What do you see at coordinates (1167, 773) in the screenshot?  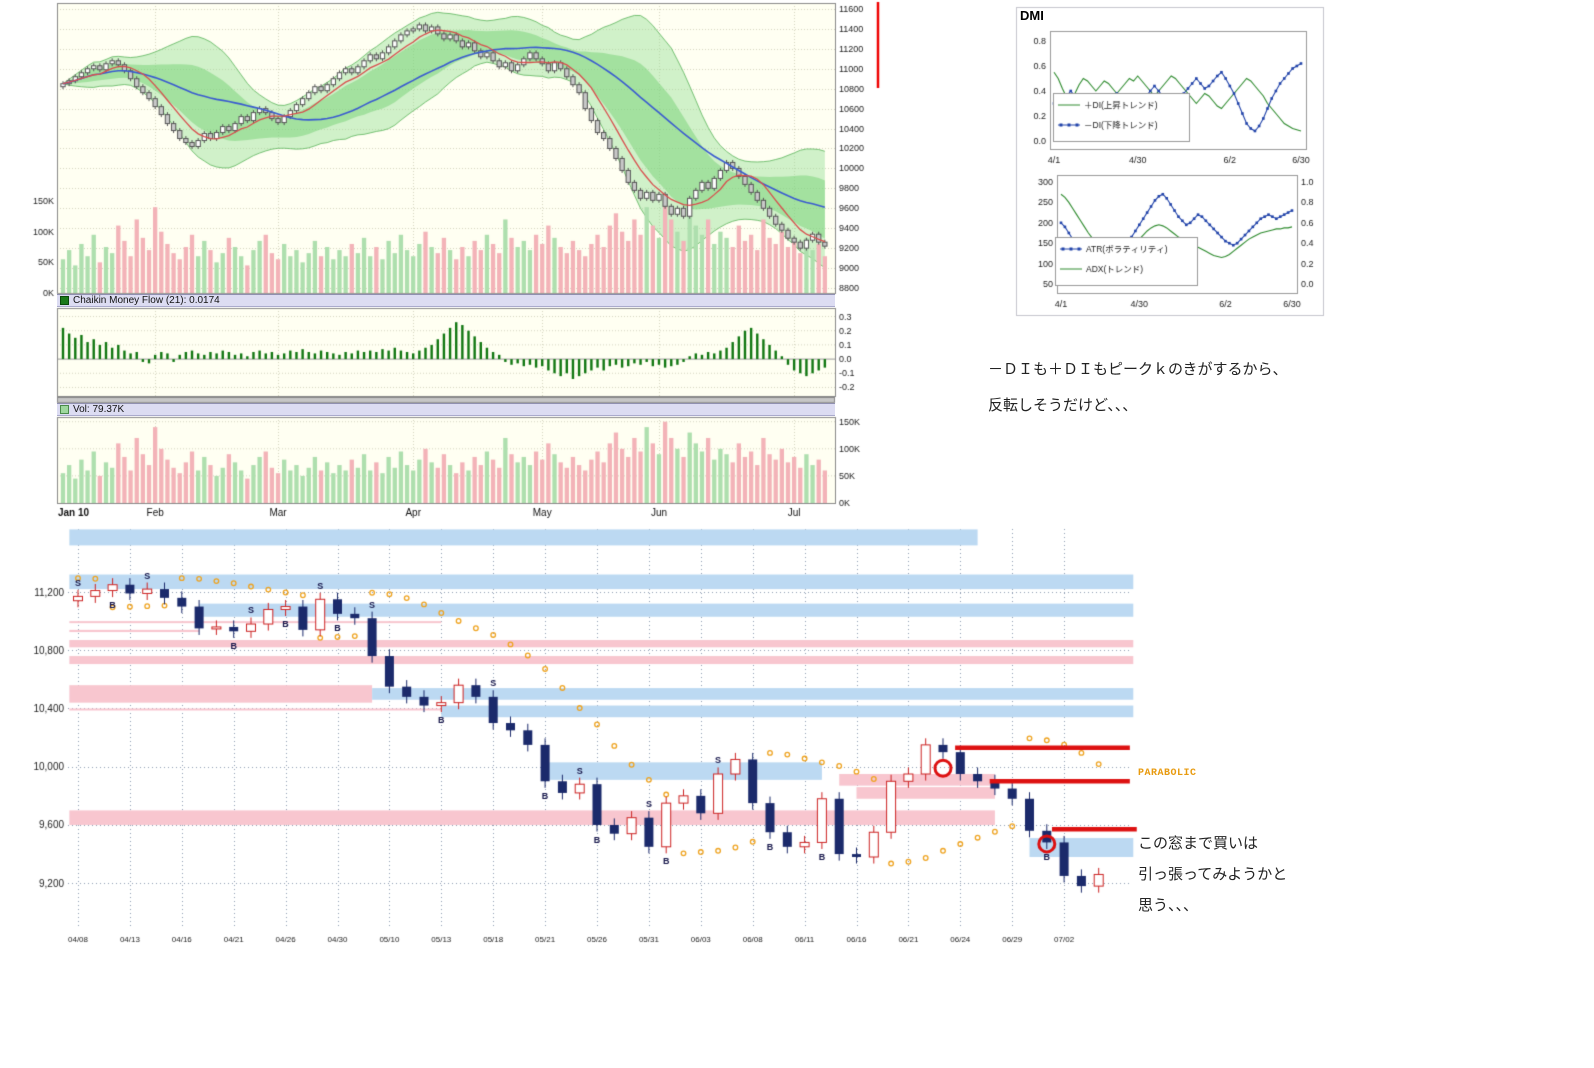 I see `parabolic-label: PARABOLIC` at bounding box center [1167, 773].